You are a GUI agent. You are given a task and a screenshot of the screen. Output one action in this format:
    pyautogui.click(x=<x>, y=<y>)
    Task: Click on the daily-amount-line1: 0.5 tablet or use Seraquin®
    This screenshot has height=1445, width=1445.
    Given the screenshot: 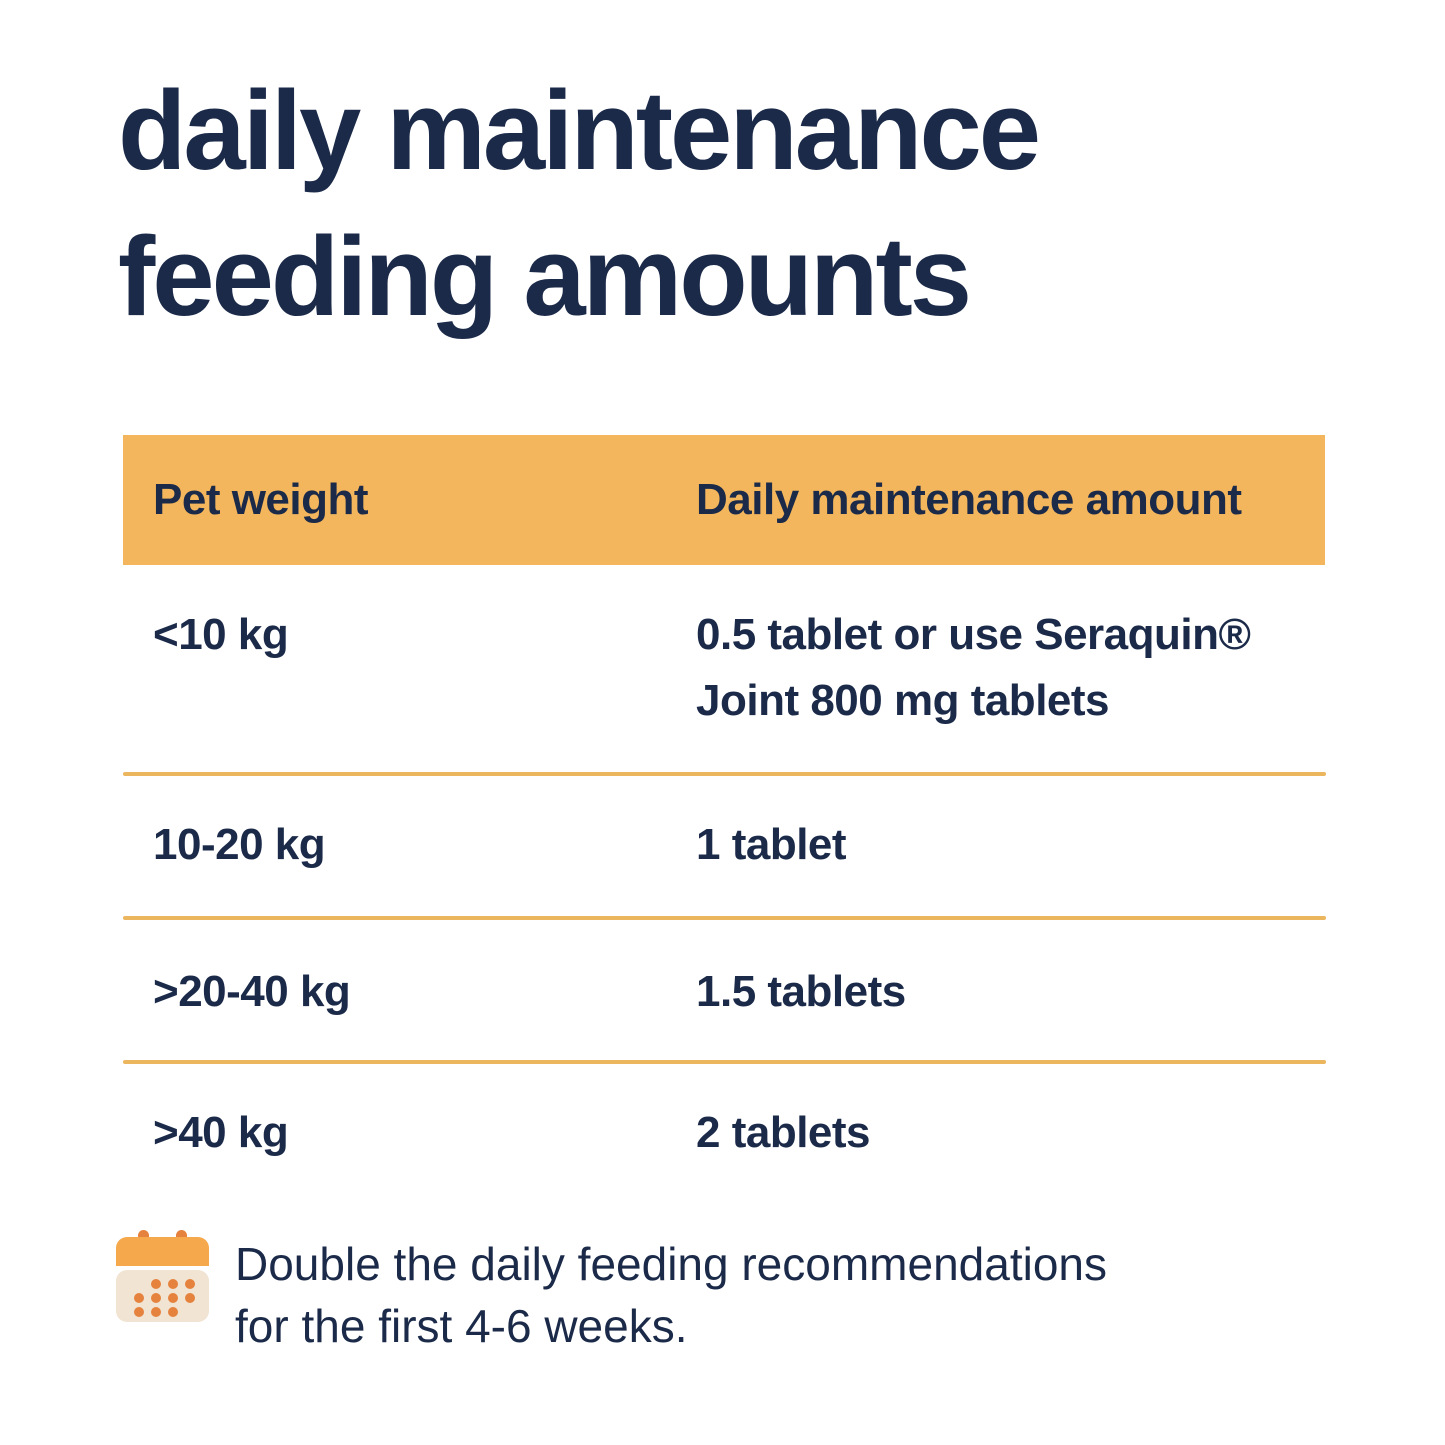 What is the action you would take?
    pyautogui.click(x=973, y=634)
    